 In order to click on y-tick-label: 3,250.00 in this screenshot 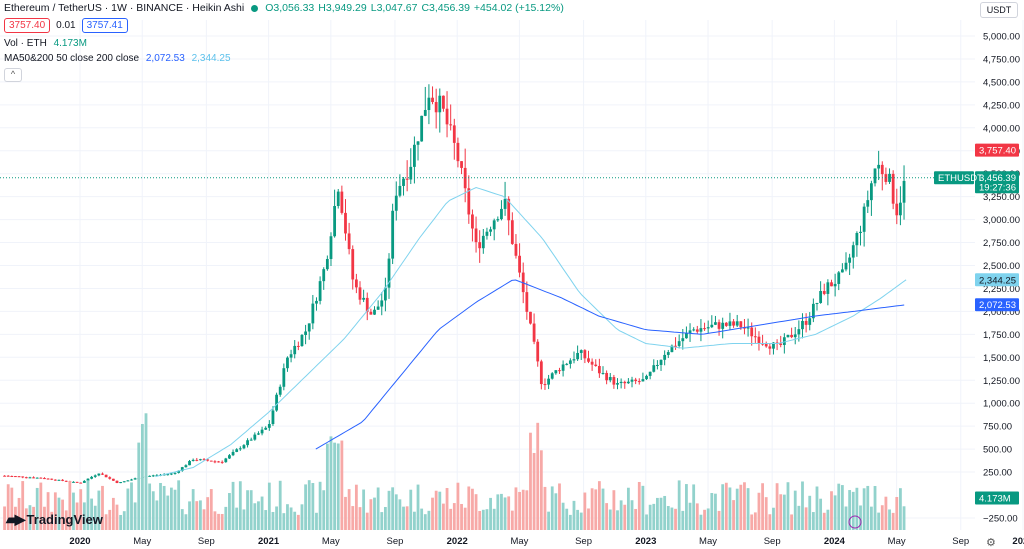, I will do `click(1001, 197)`.